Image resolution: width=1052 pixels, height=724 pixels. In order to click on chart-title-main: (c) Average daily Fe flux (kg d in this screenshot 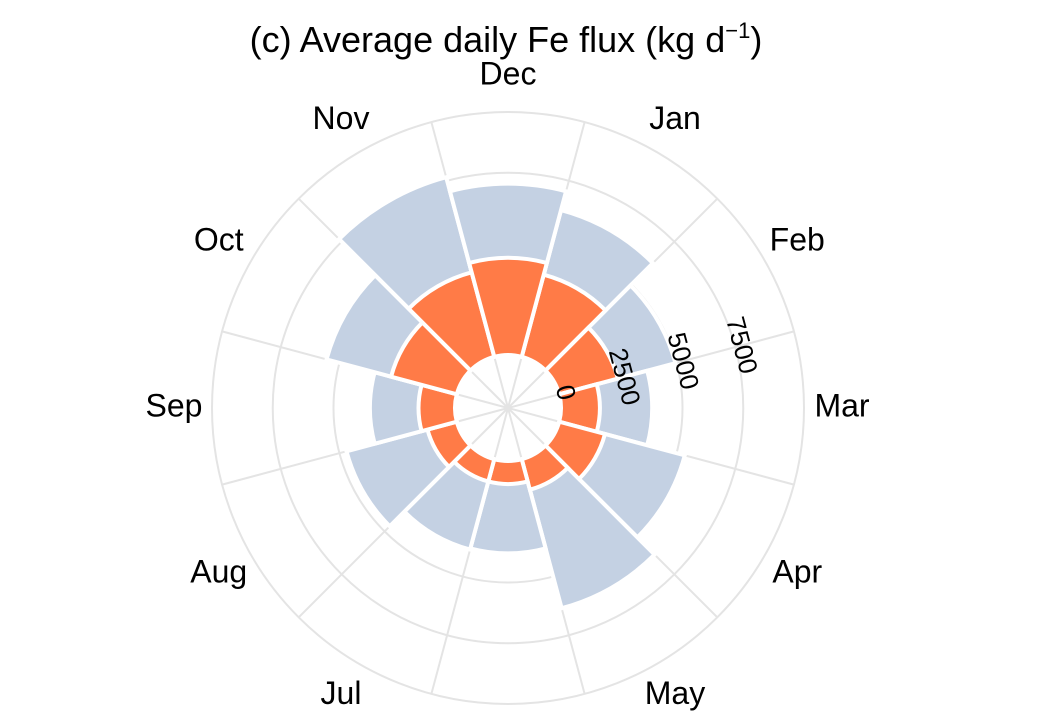, I will do `click(488, 39)`.